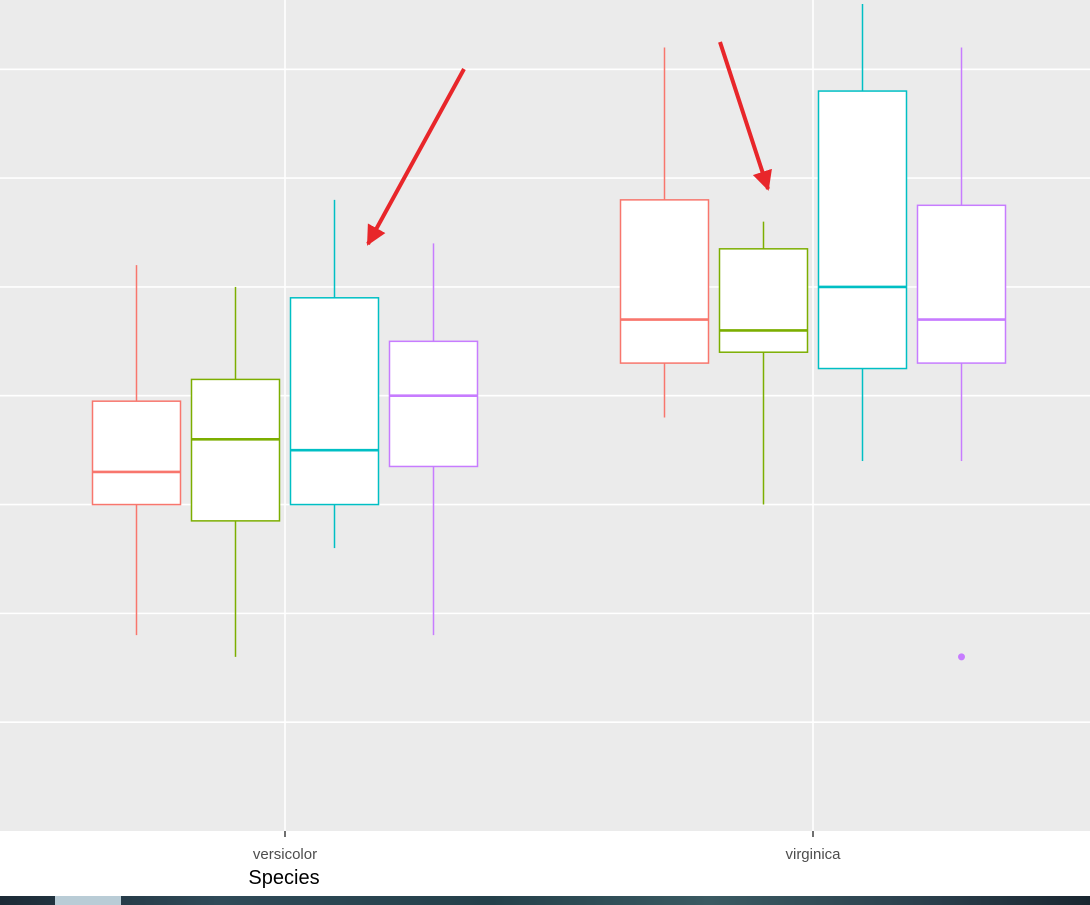 The width and height of the screenshot is (1090, 905). I want to click on x-axis: versicolor virginica, so click(547, 847).